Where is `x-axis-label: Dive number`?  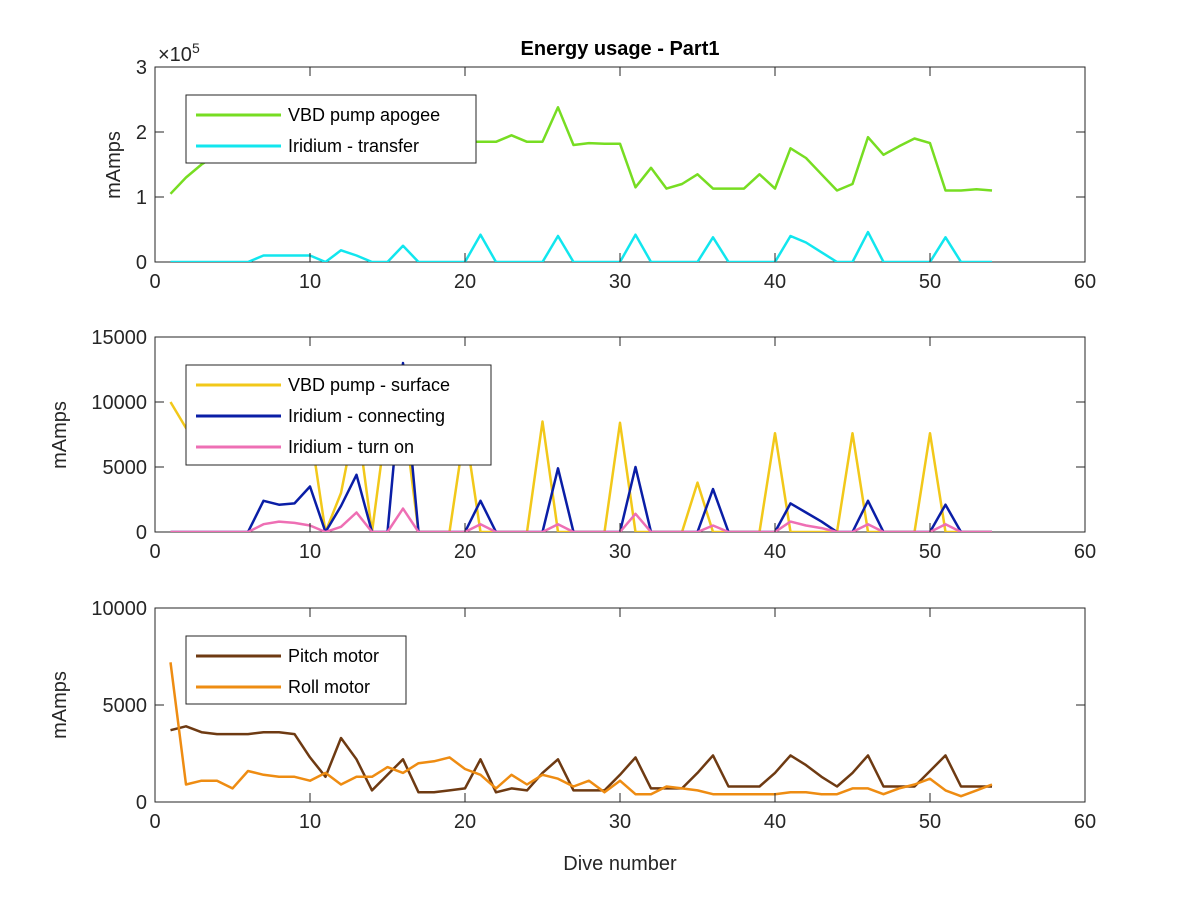
x-axis-label: Dive number is located at coordinates (620, 864).